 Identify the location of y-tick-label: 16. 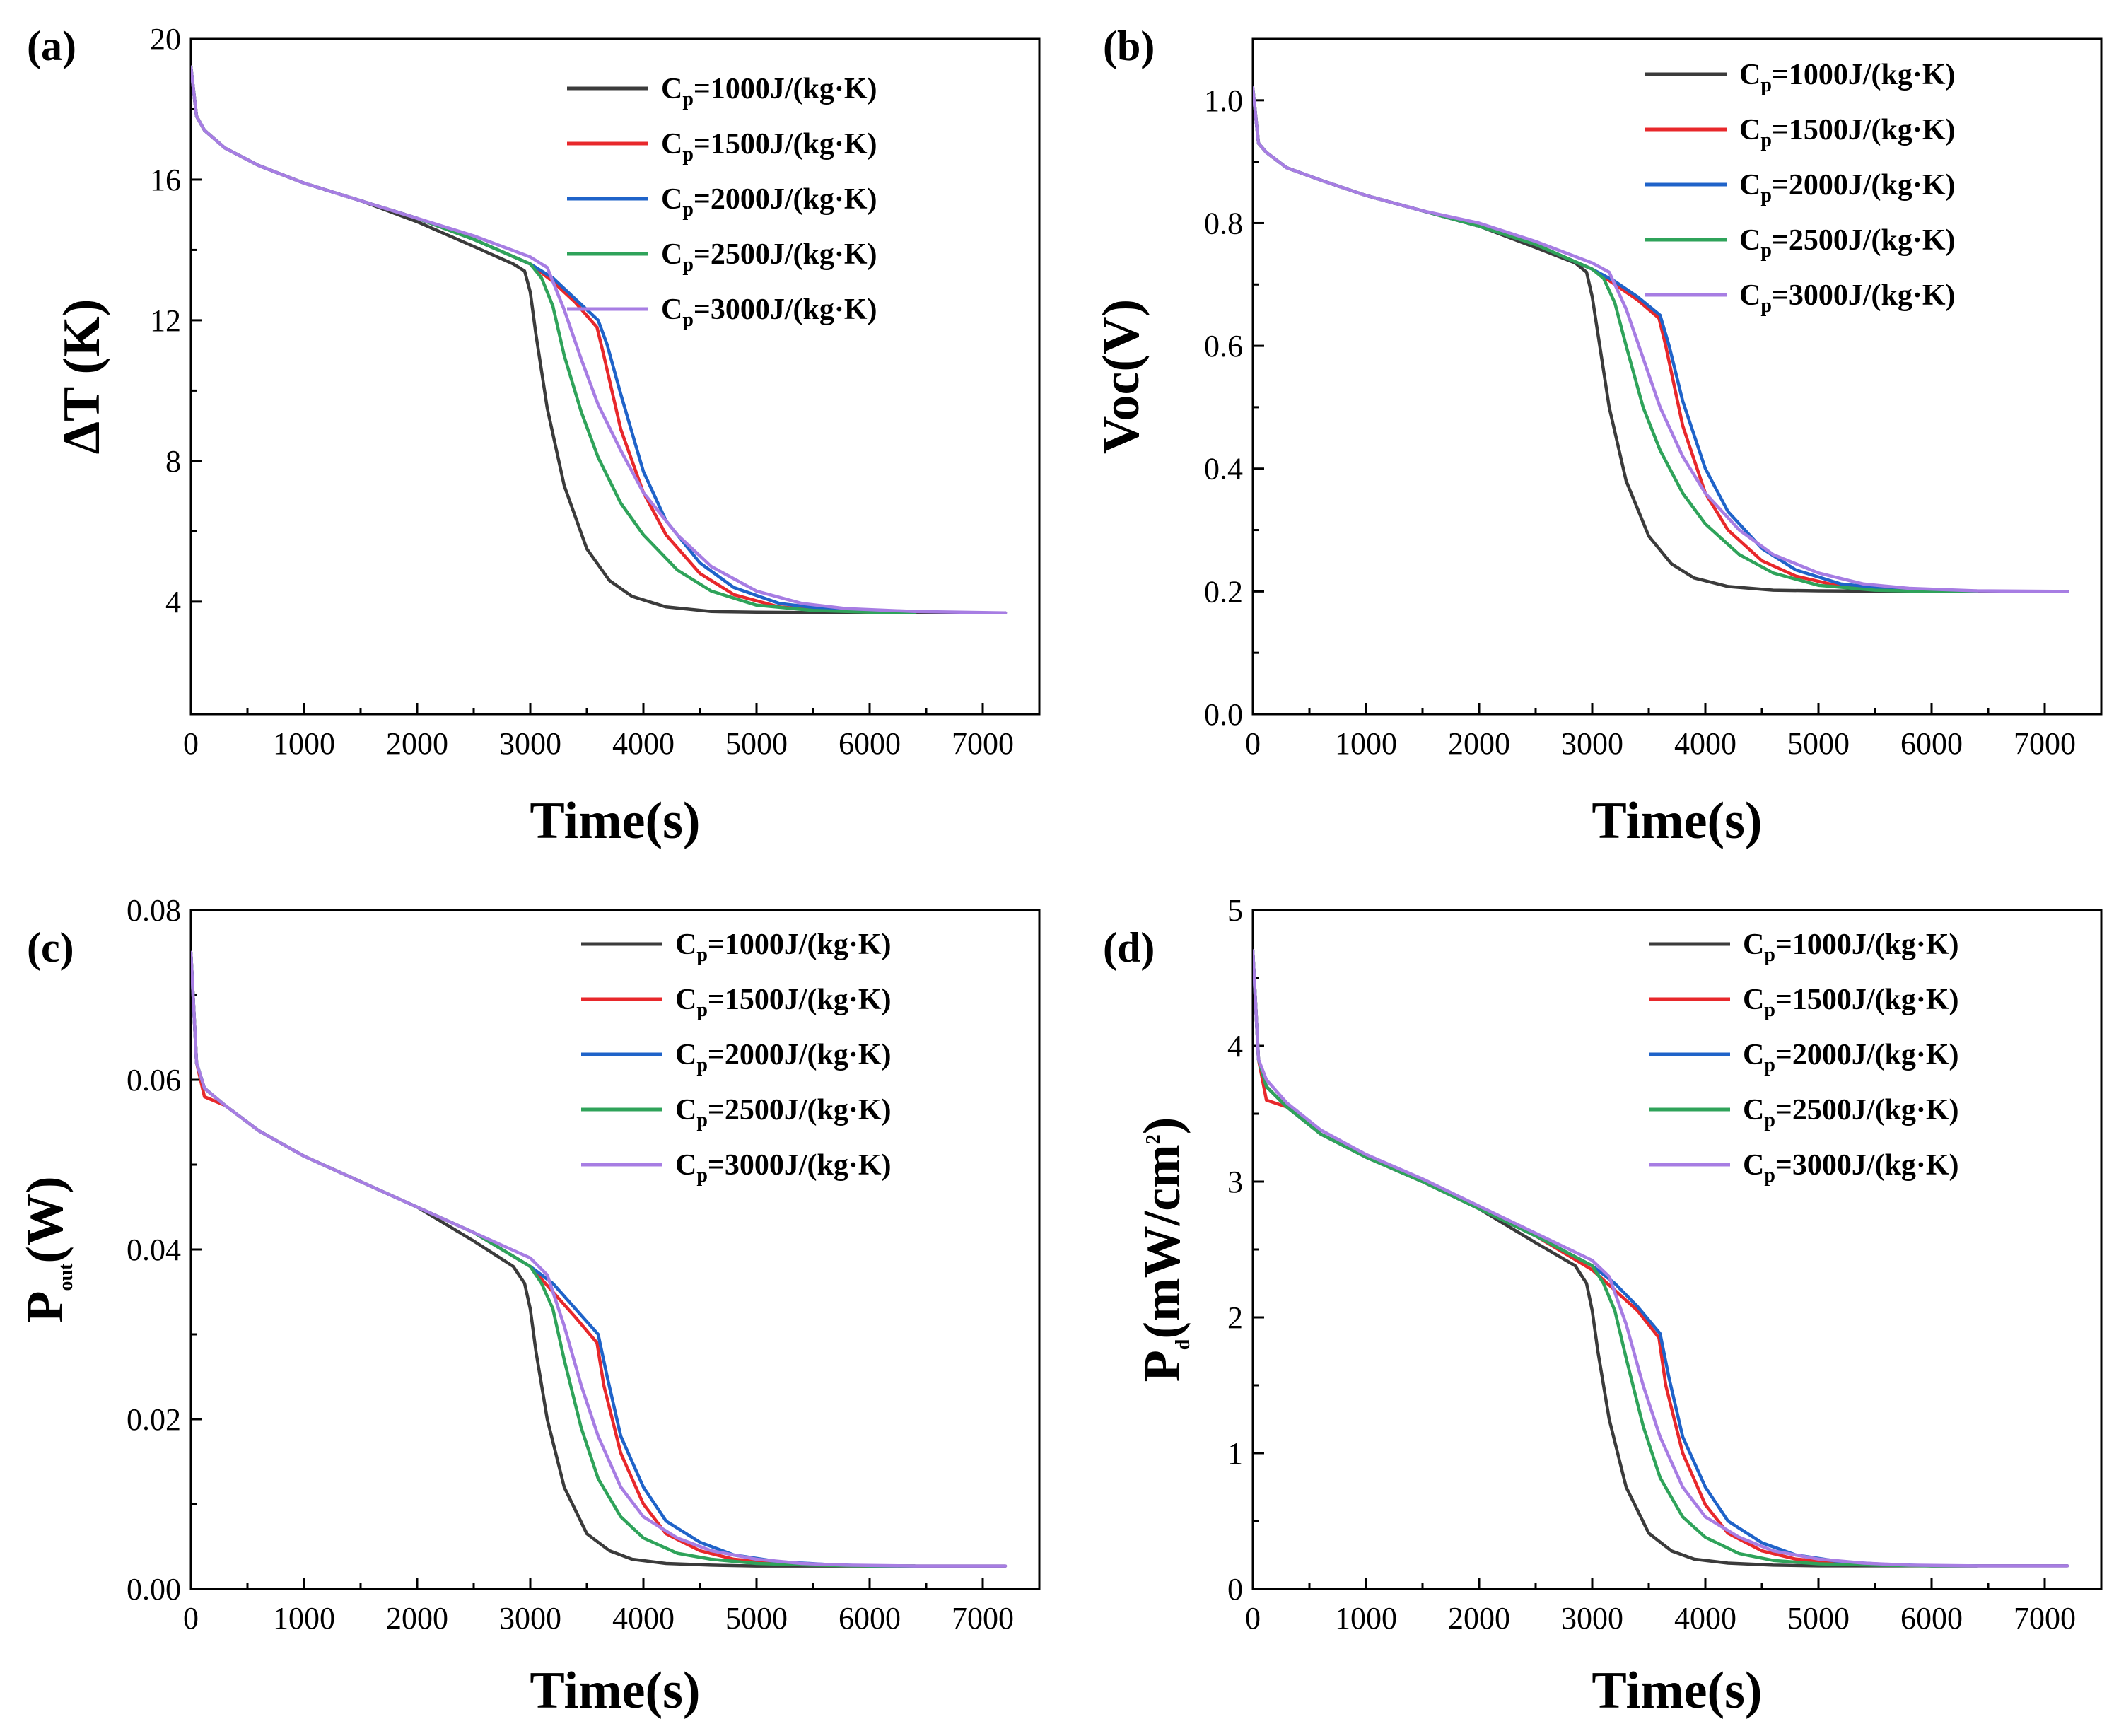
(165, 180).